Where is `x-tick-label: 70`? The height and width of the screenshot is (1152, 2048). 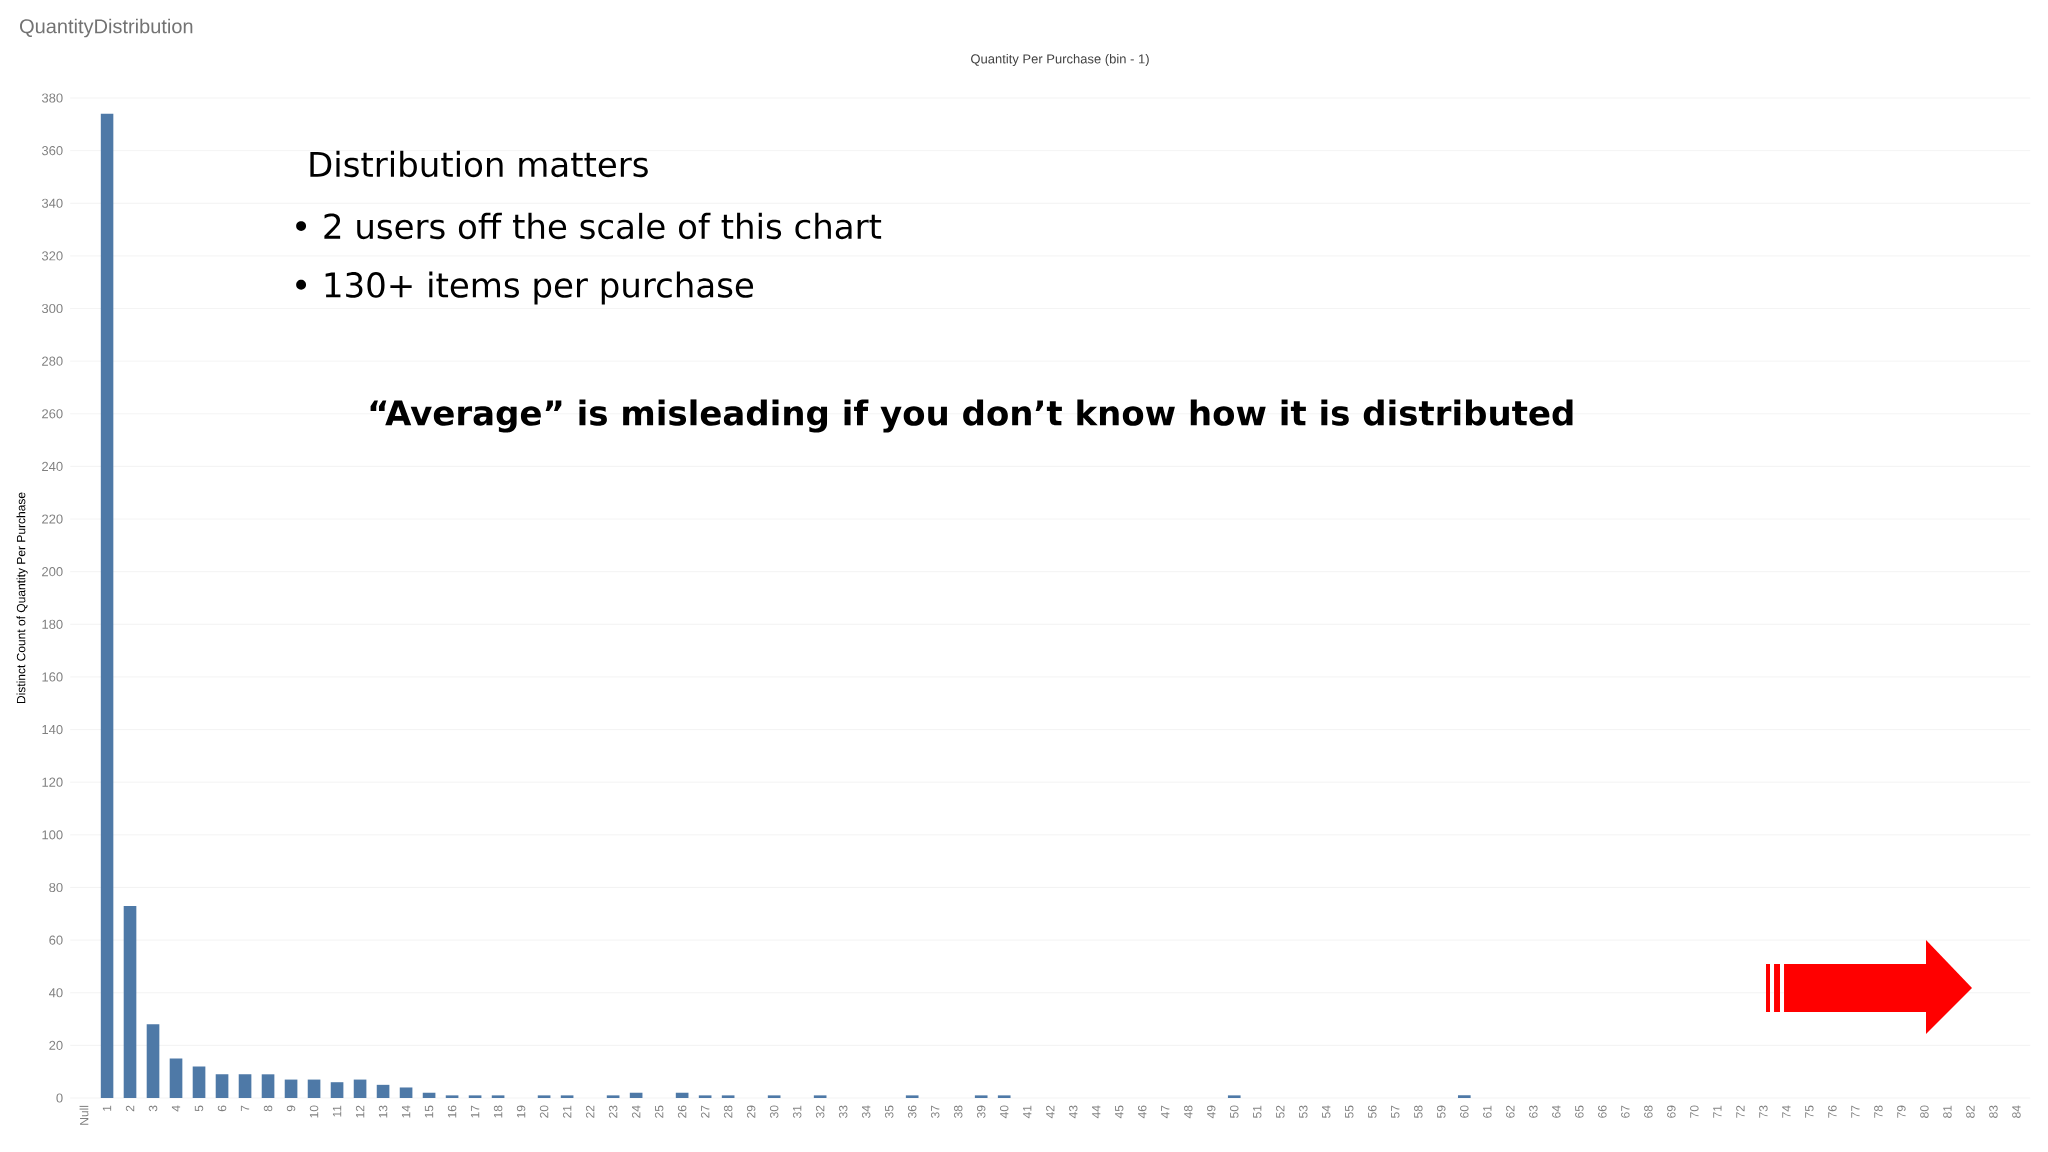
x-tick-label: 70 is located at coordinates (1694, 1111).